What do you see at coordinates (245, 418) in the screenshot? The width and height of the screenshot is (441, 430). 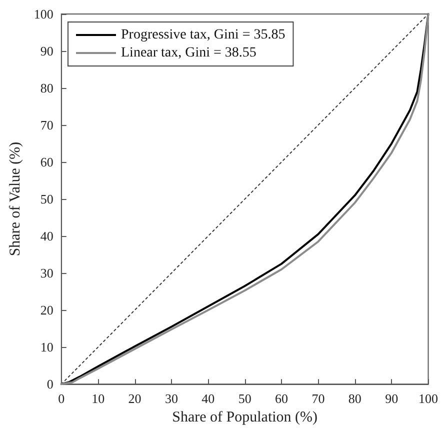 I see `x-axis-title: Share of Population (%)` at bounding box center [245, 418].